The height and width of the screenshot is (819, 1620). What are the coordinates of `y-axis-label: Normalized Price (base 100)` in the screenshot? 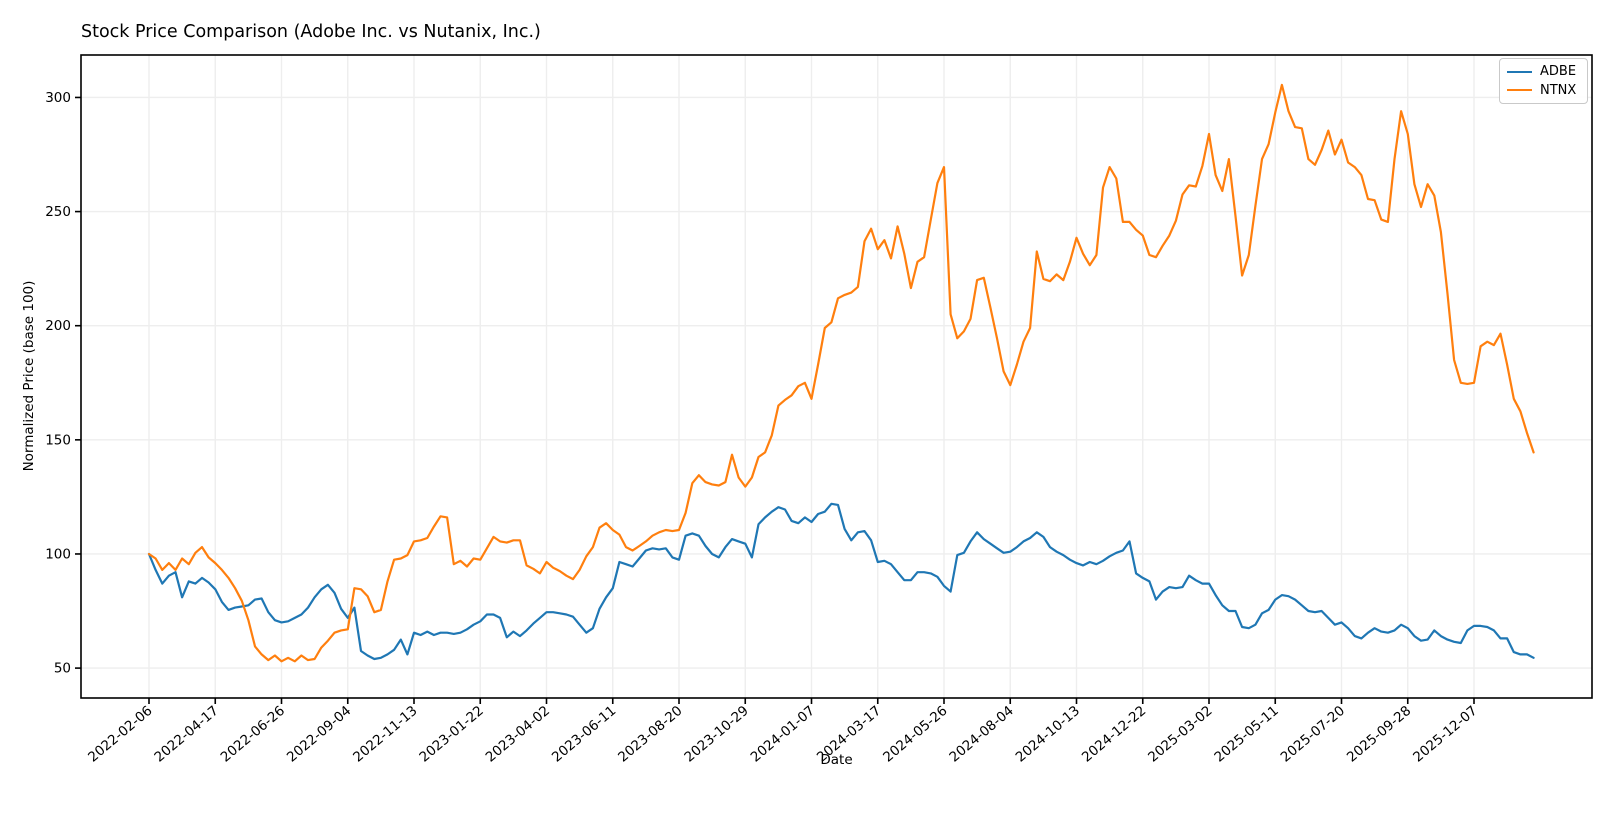 It's located at (29, 376).